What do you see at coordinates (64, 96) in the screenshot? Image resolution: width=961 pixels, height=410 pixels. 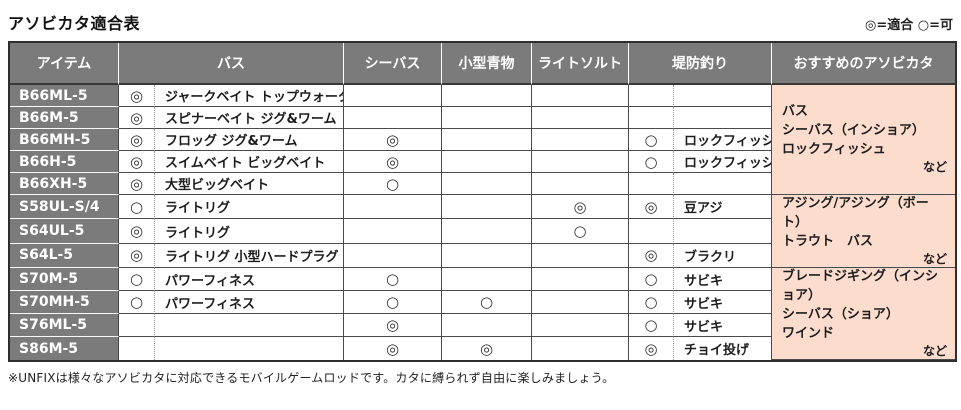 I see `item-cell: B66ML-5` at bounding box center [64, 96].